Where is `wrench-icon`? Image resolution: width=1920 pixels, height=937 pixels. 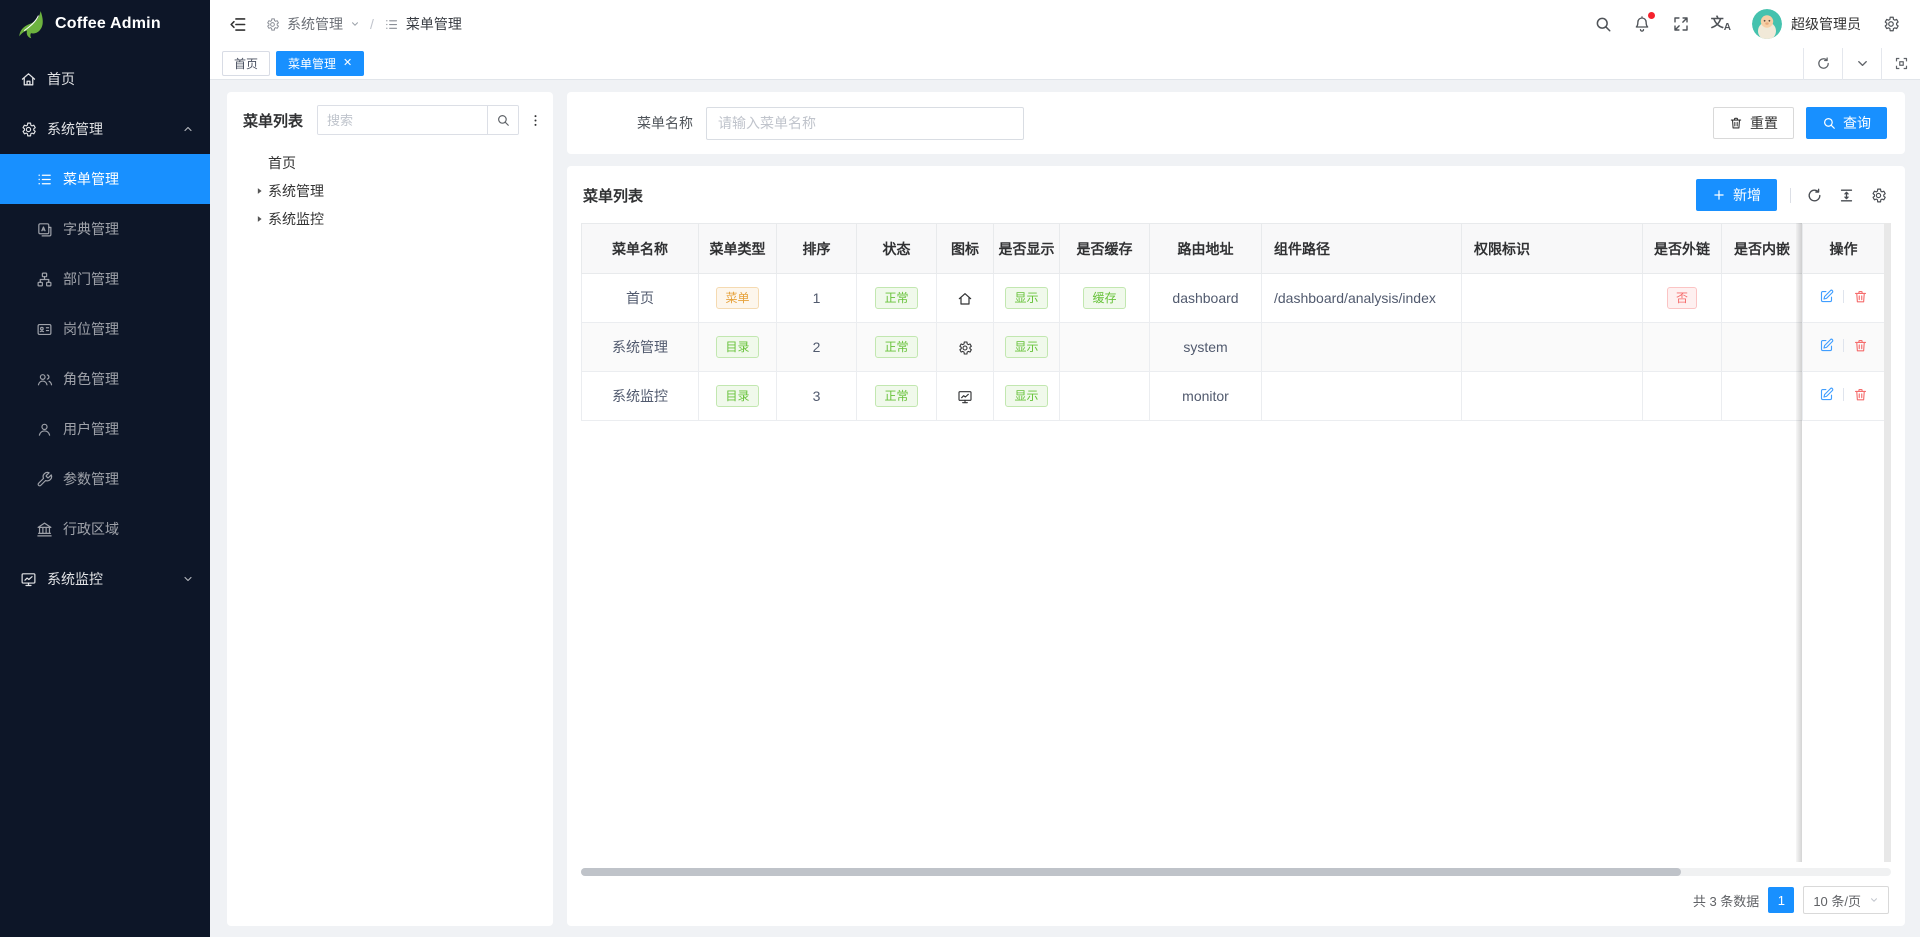 wrench-icon is located at coordinates (44, 479).